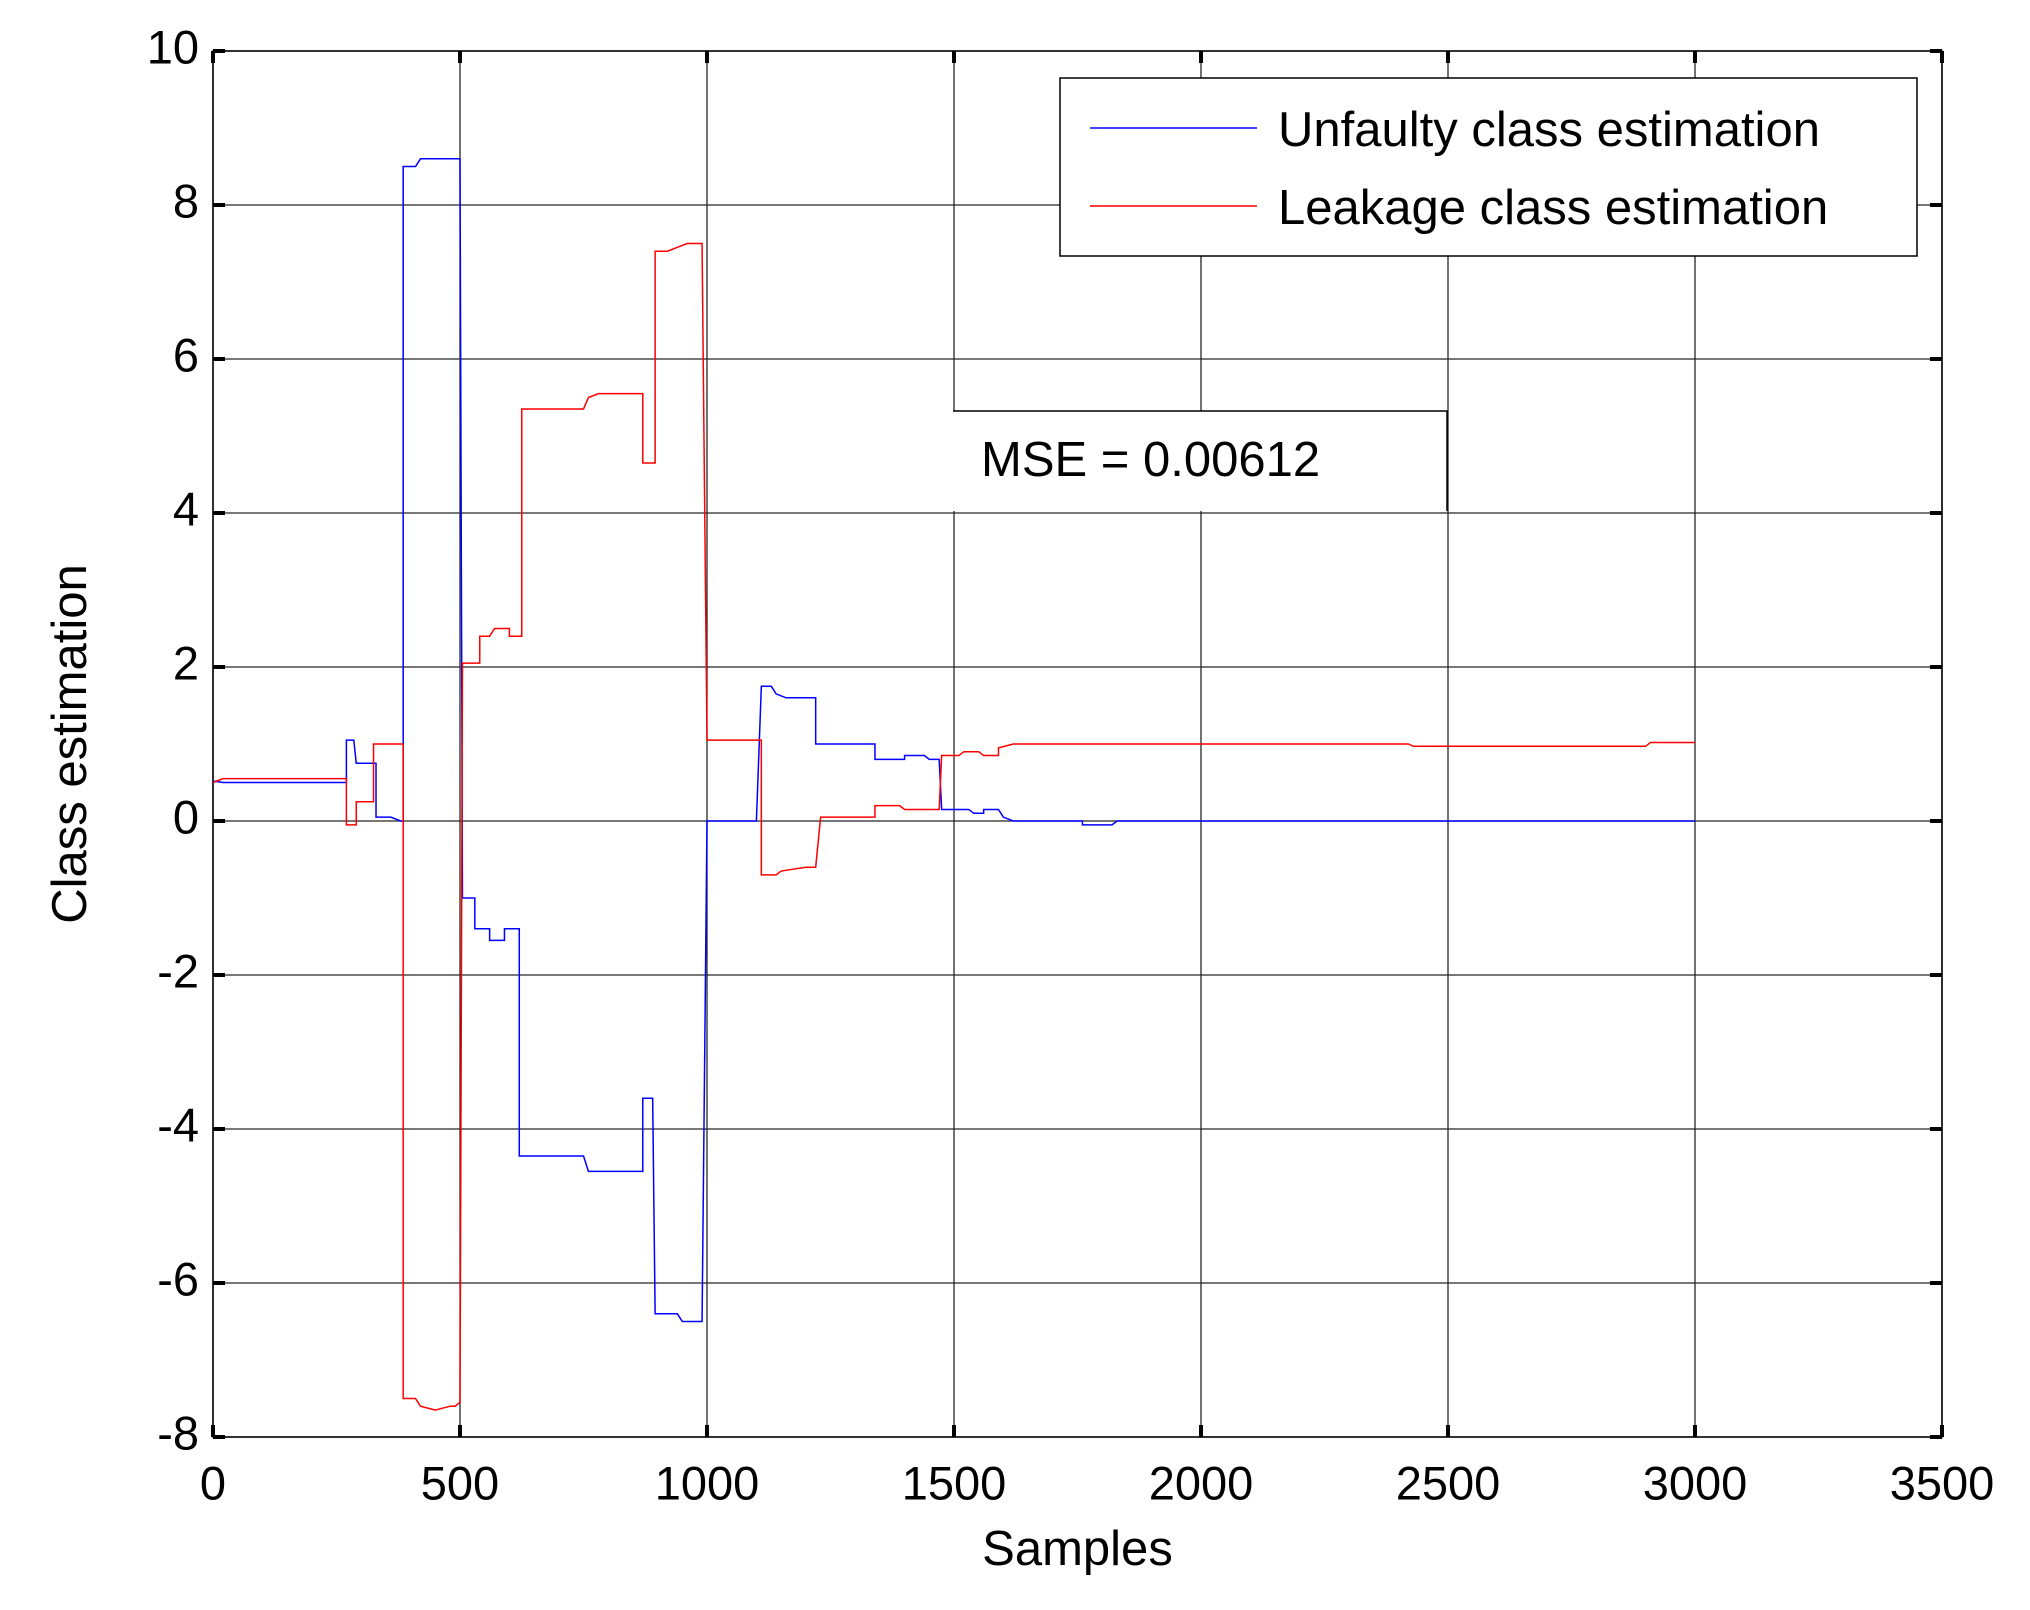 This screenshot has height=1610, width=2030. I want to click on y-tick-label: 10, so click(173, 46).